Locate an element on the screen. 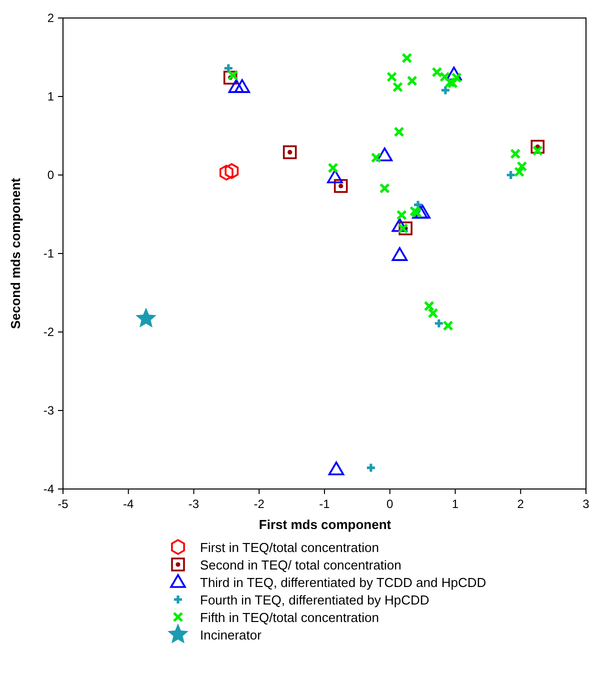  legend-label: Fourth in TEQ, differentiated by HpCDD is located at coordinates (315, 600).